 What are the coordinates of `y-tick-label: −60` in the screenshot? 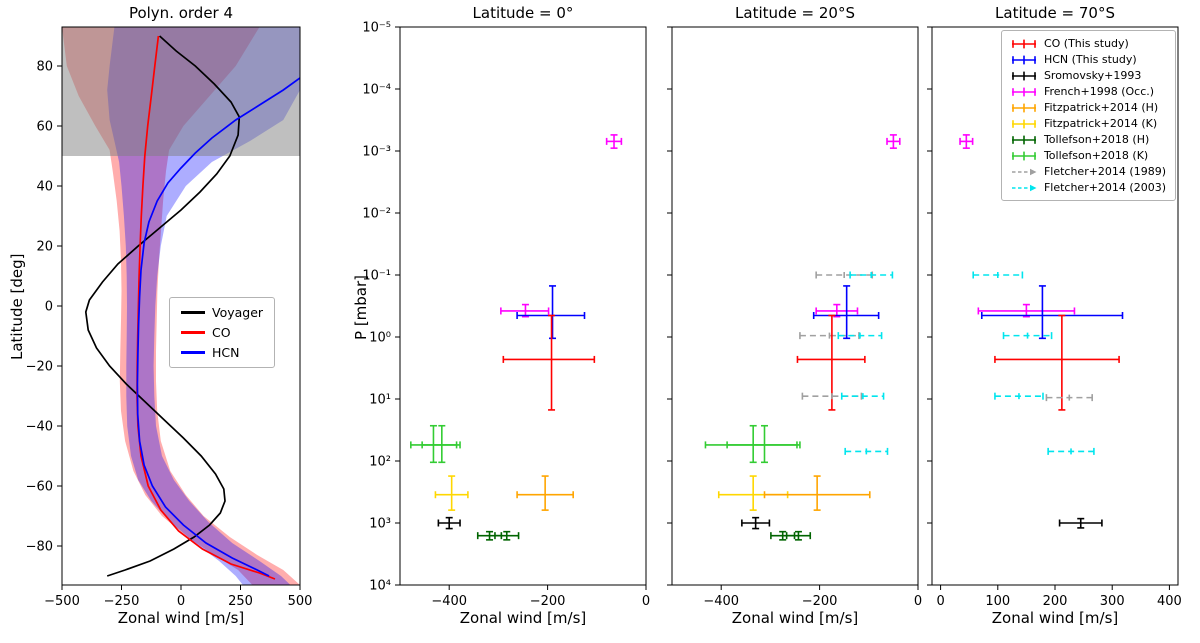 It's located at (39, 487).